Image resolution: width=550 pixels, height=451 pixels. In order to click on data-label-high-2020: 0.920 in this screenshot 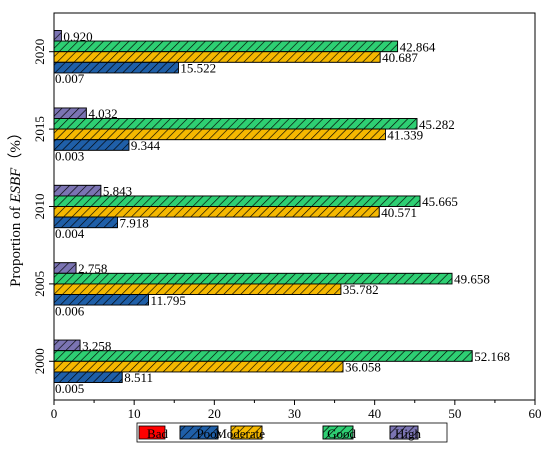, I will do `click(77, 36)`.